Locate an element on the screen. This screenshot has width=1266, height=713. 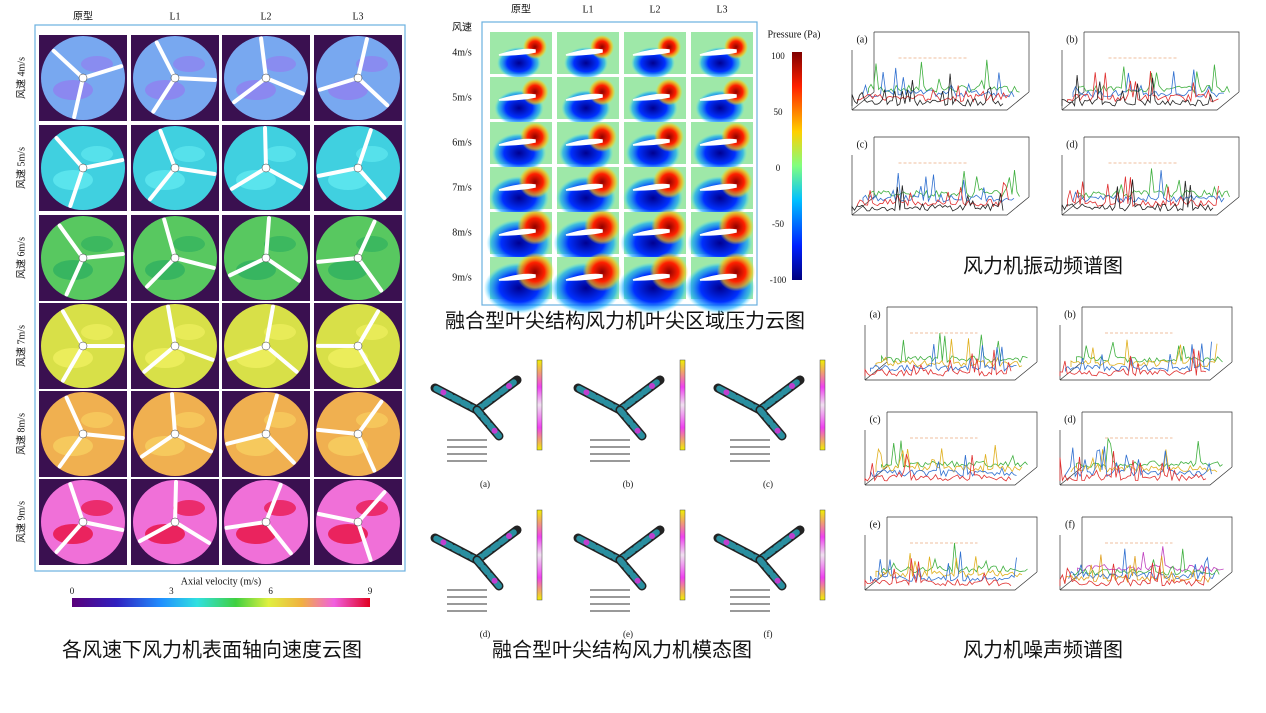
colorbar-tick: 9 is located at coordinates (370, 591).